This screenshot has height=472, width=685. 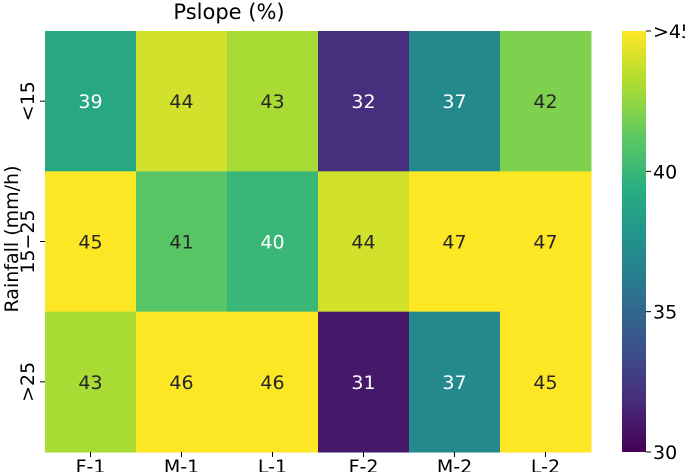 I want to click on x-tick-label: M-2, so click(x=454, y=464).